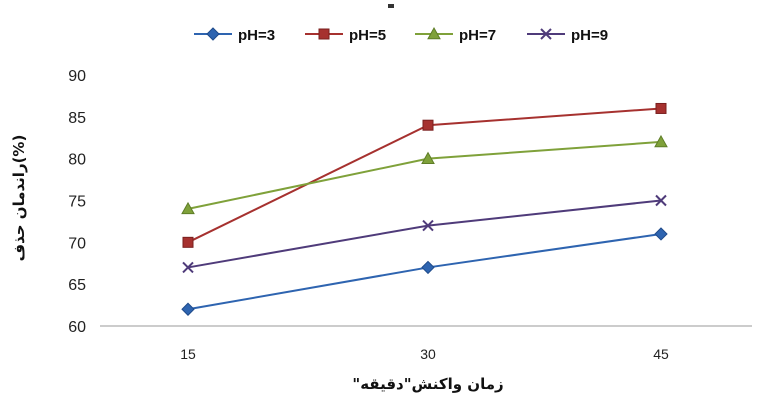  I want to click on y-tick-label: 65, so click(77, 285).